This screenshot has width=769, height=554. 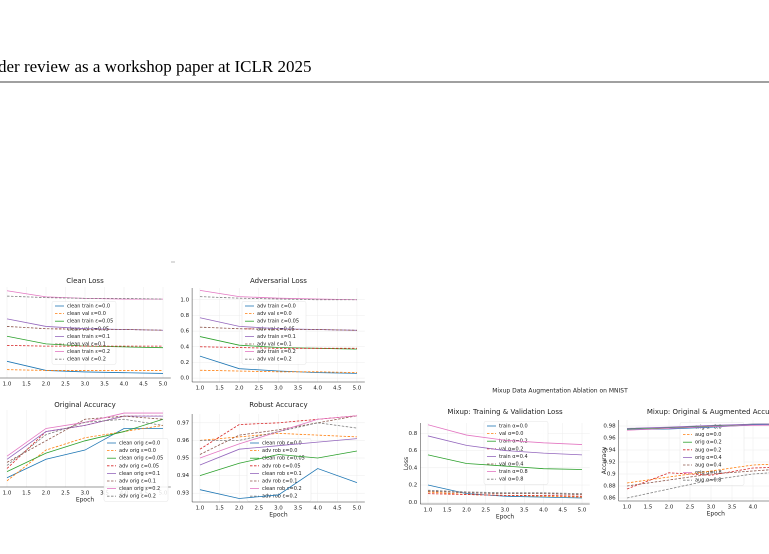 I want to click on chart-title: Original Accuracy, so click(x=85, y=405).